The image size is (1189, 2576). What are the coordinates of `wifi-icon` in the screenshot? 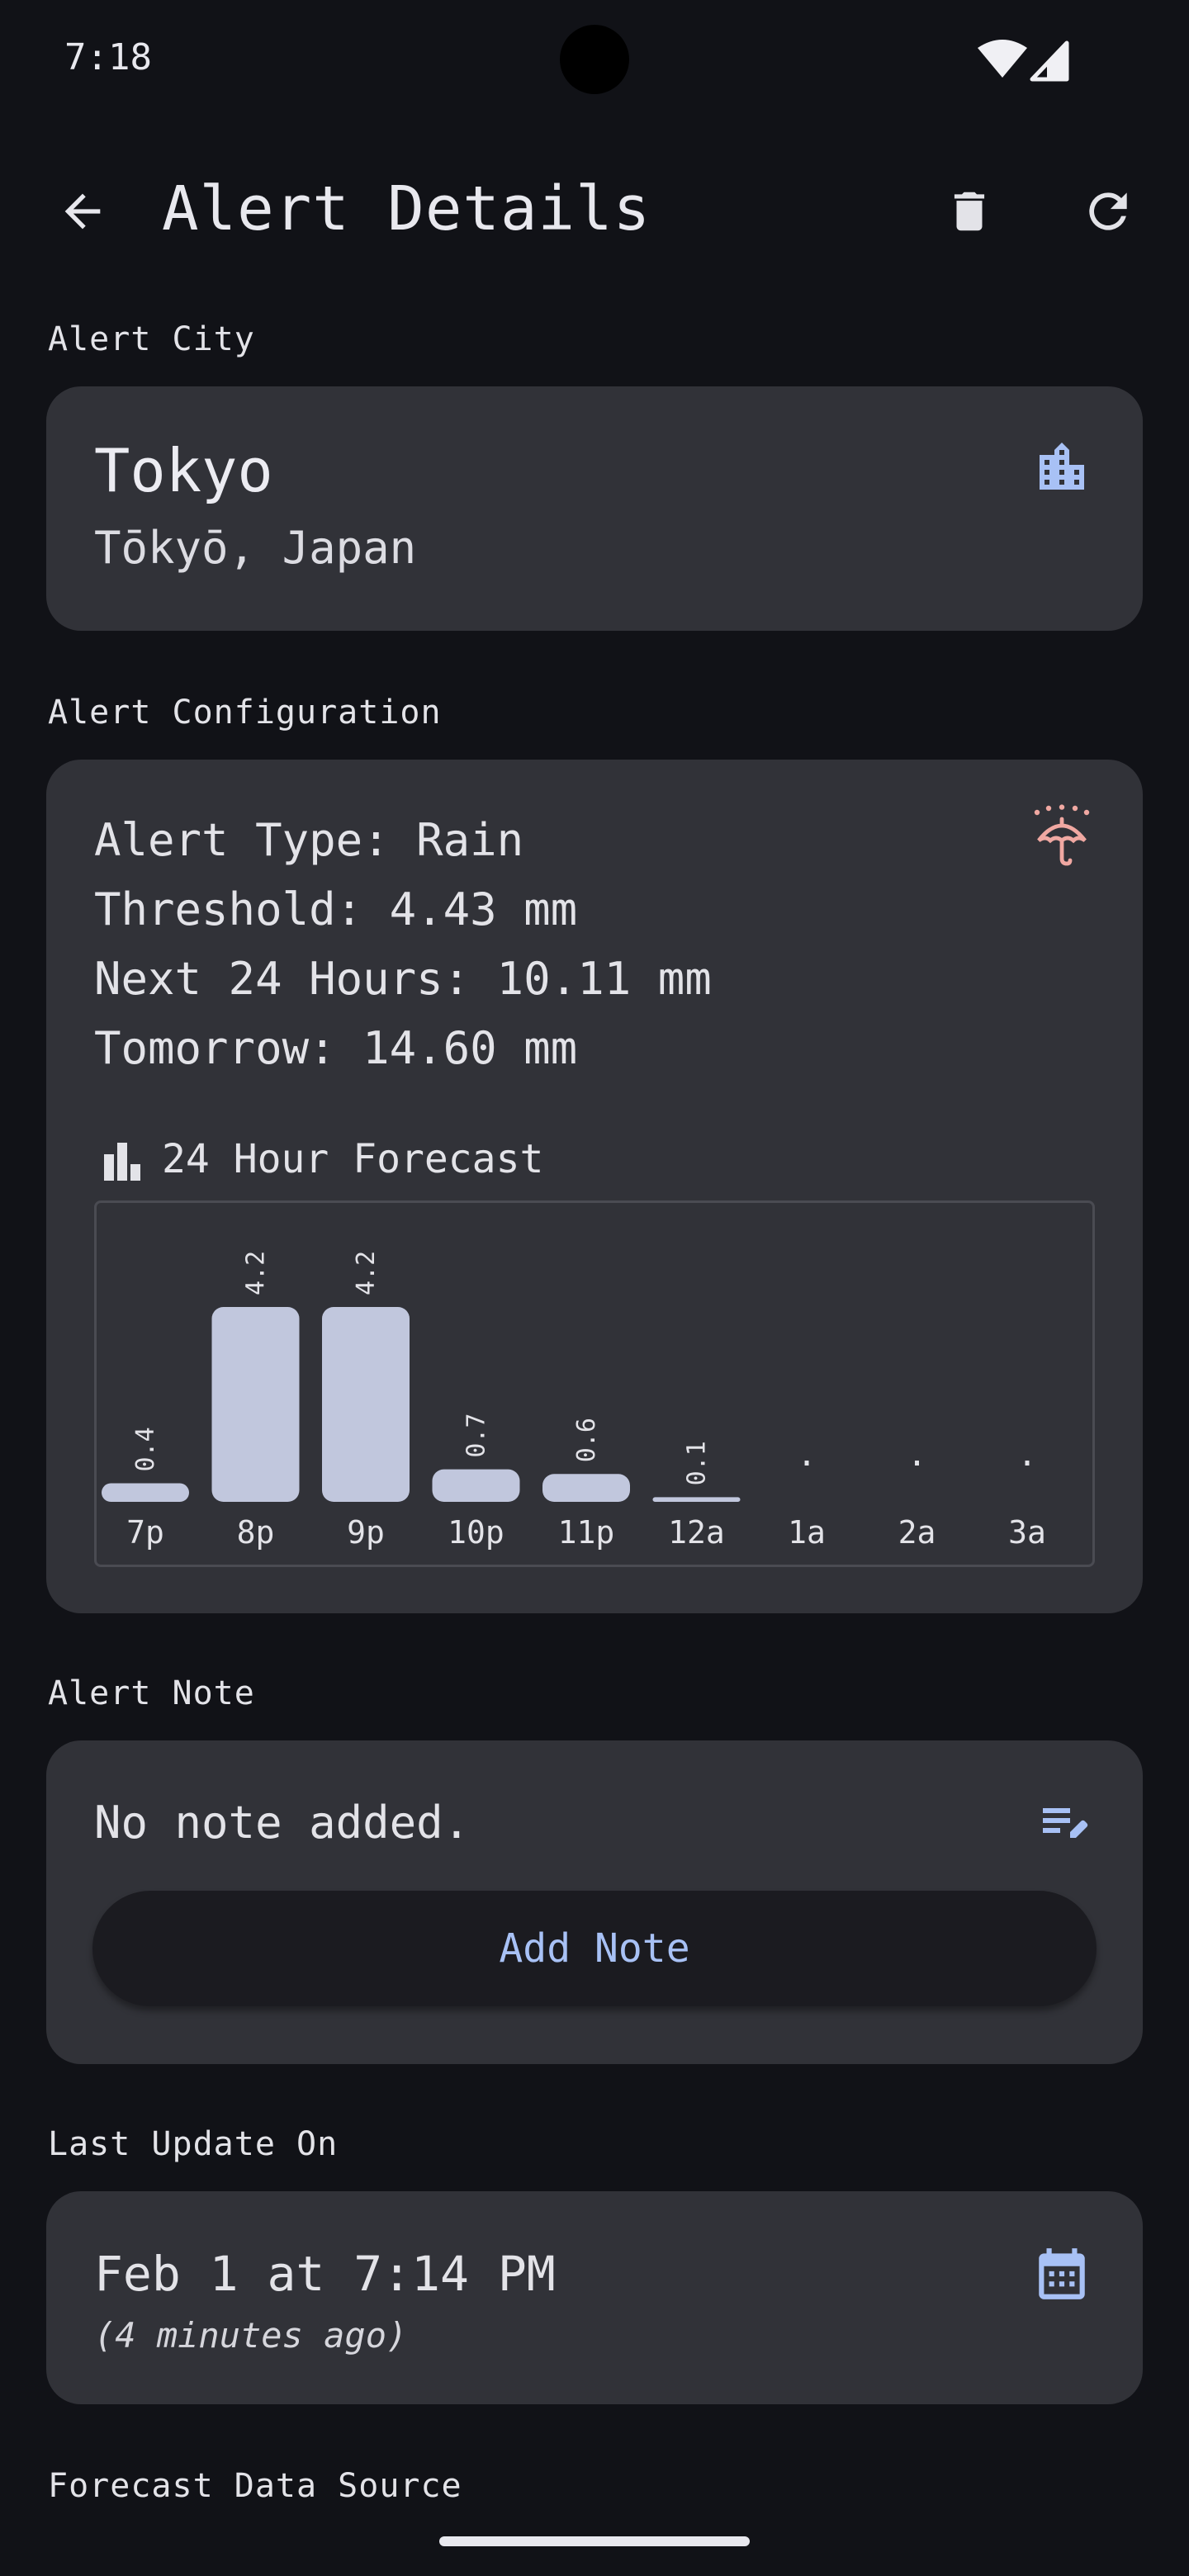 It's located at (1002, 59).